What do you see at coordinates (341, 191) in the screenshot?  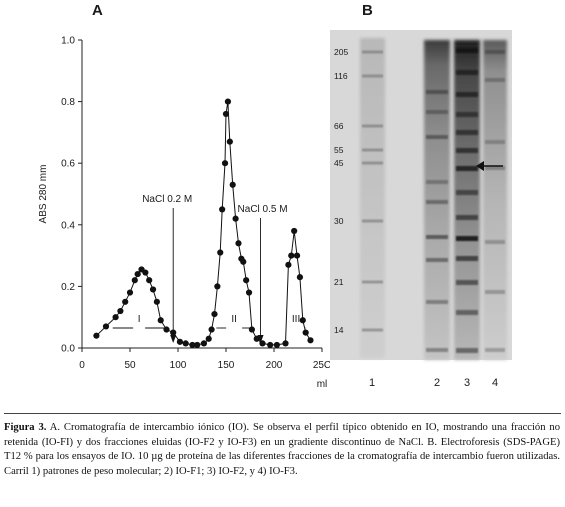 I see `gel-marker-labels: 205 116 66 55 45 30 21 14` at bounding box center [341, 191].